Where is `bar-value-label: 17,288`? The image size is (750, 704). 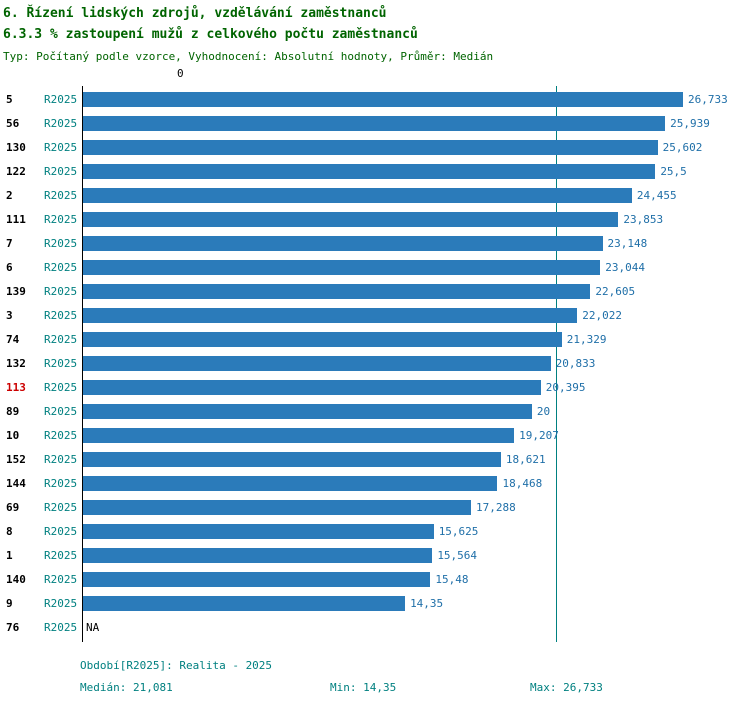
bar-value-label: 17,288 is located at coordinates (496, 507).